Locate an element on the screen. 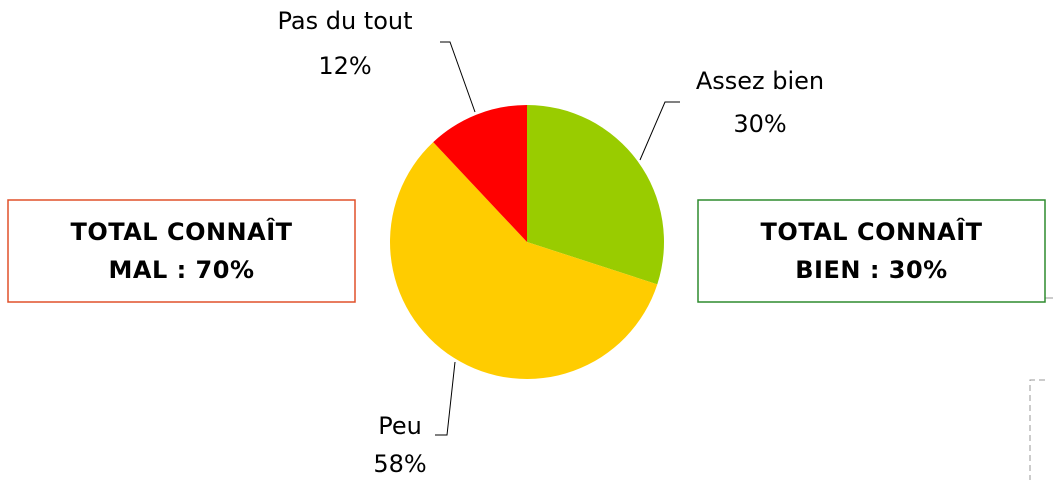  dashed-box is located at coordinates (1037, 429).